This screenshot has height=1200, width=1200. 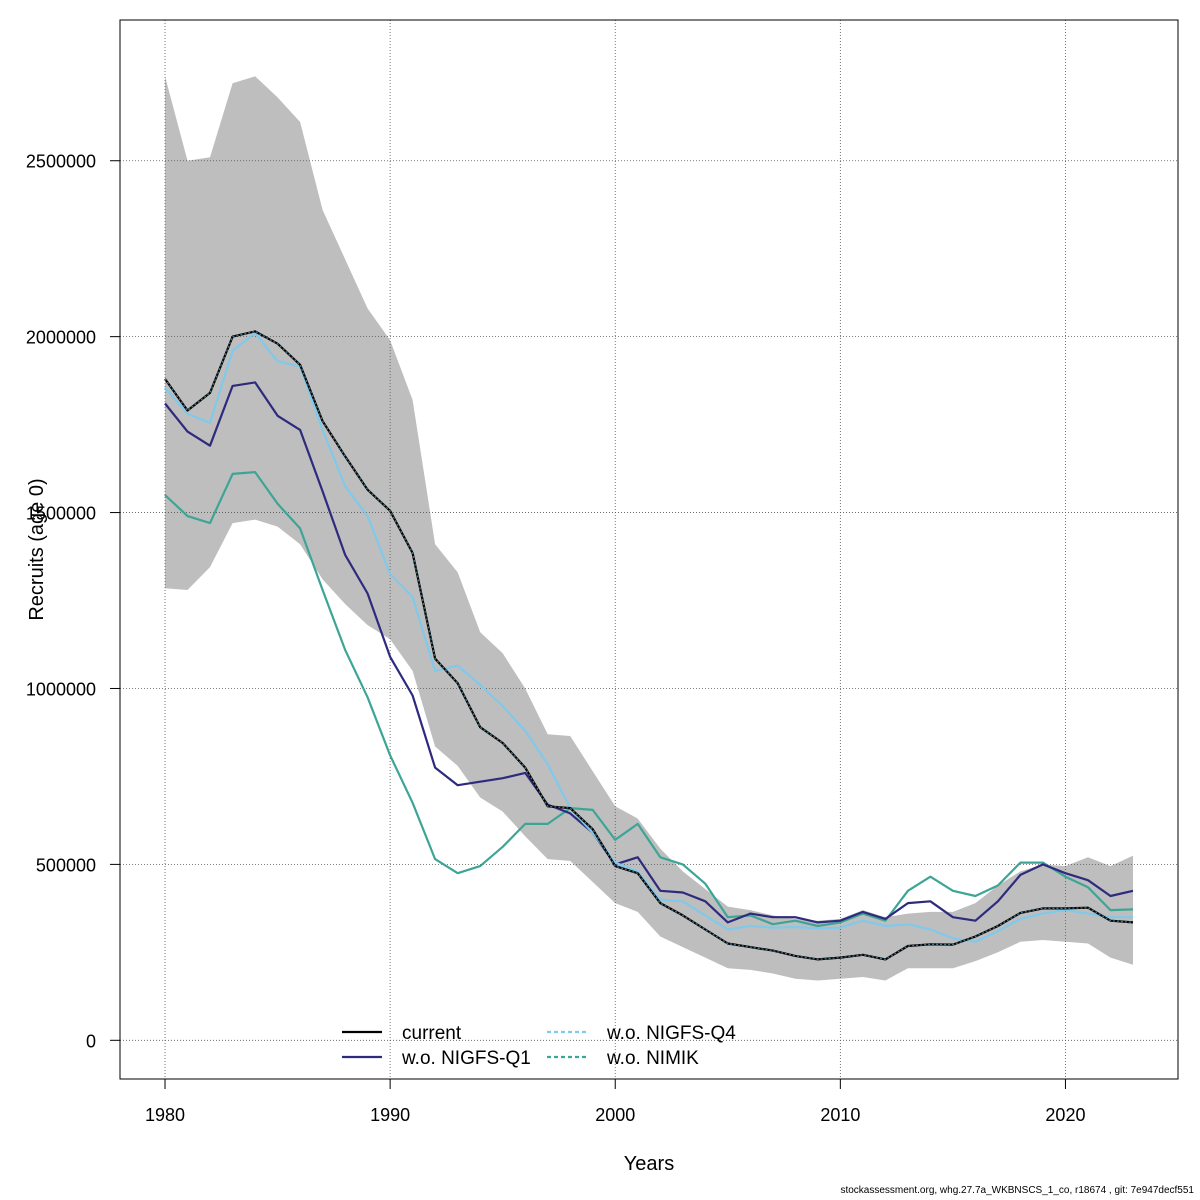 What do you see at coordinates (649, 1164) in the screenshot?
I see `x-axis-title: Years` at bounding box center [649, 1164].